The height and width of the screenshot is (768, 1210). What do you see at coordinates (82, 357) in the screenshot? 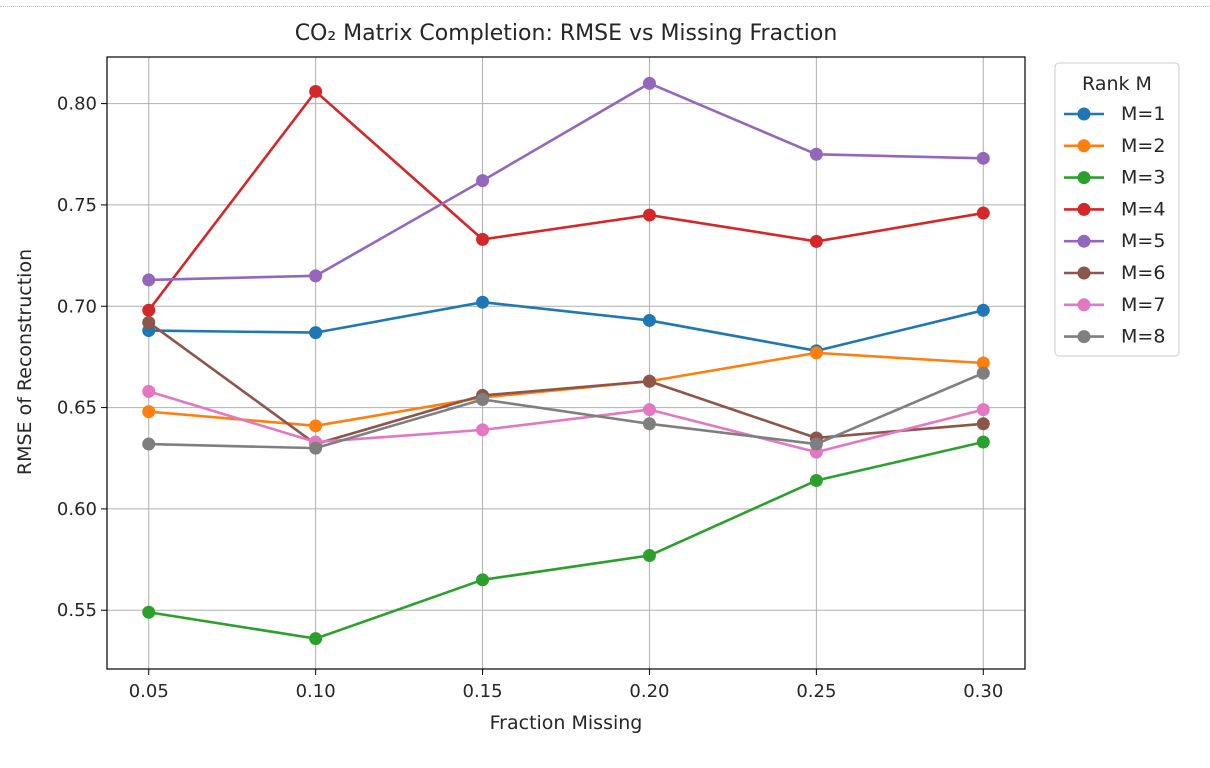
I see `y-axis-ticks: 0.55 0.60 0.65 0.70 0.75 0.80` at bounding box center [82, 357].